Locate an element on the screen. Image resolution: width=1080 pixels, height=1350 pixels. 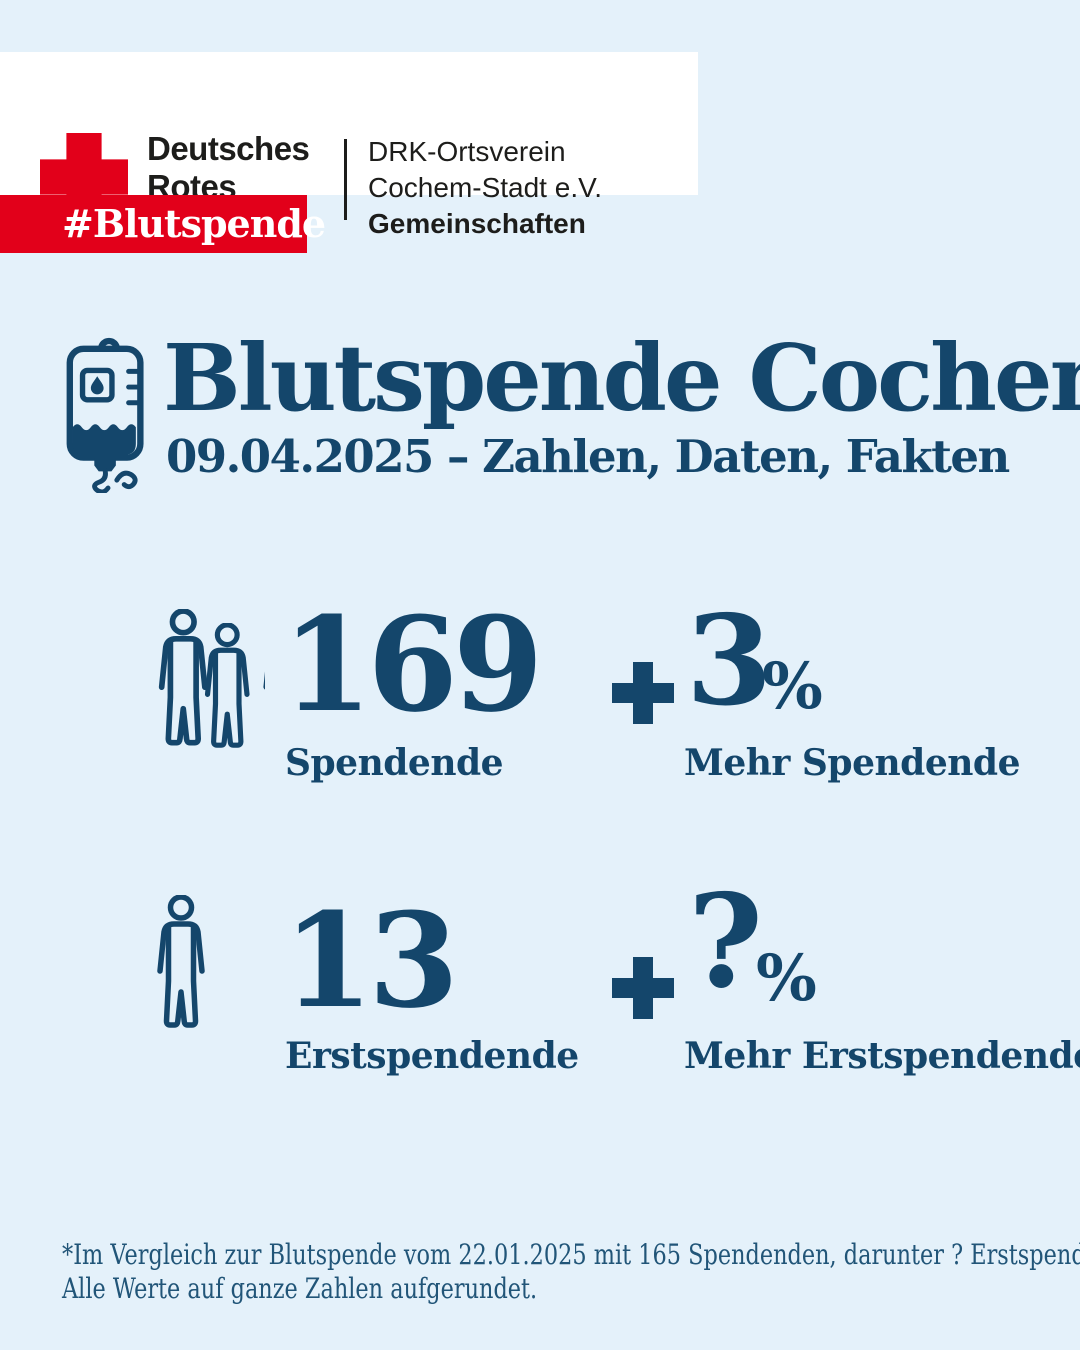
single-donor-icon is located at coordinates (181, 963).